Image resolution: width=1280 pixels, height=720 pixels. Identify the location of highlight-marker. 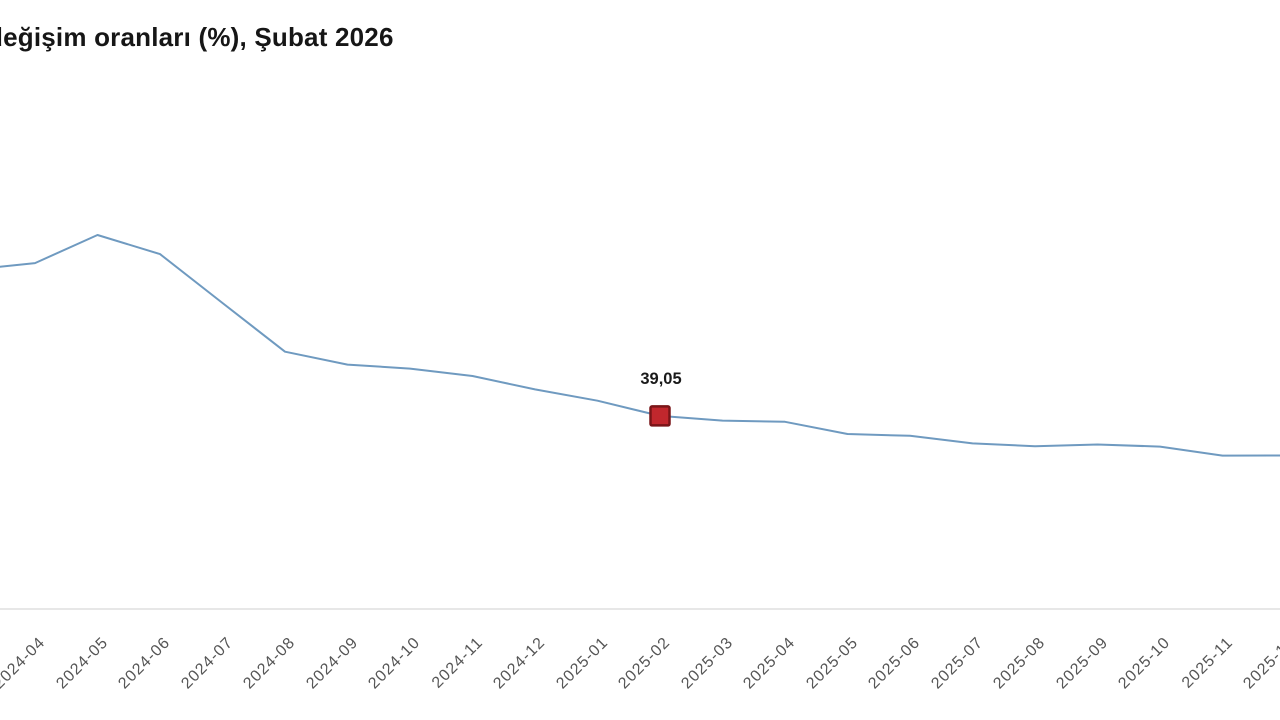
(660, 416).